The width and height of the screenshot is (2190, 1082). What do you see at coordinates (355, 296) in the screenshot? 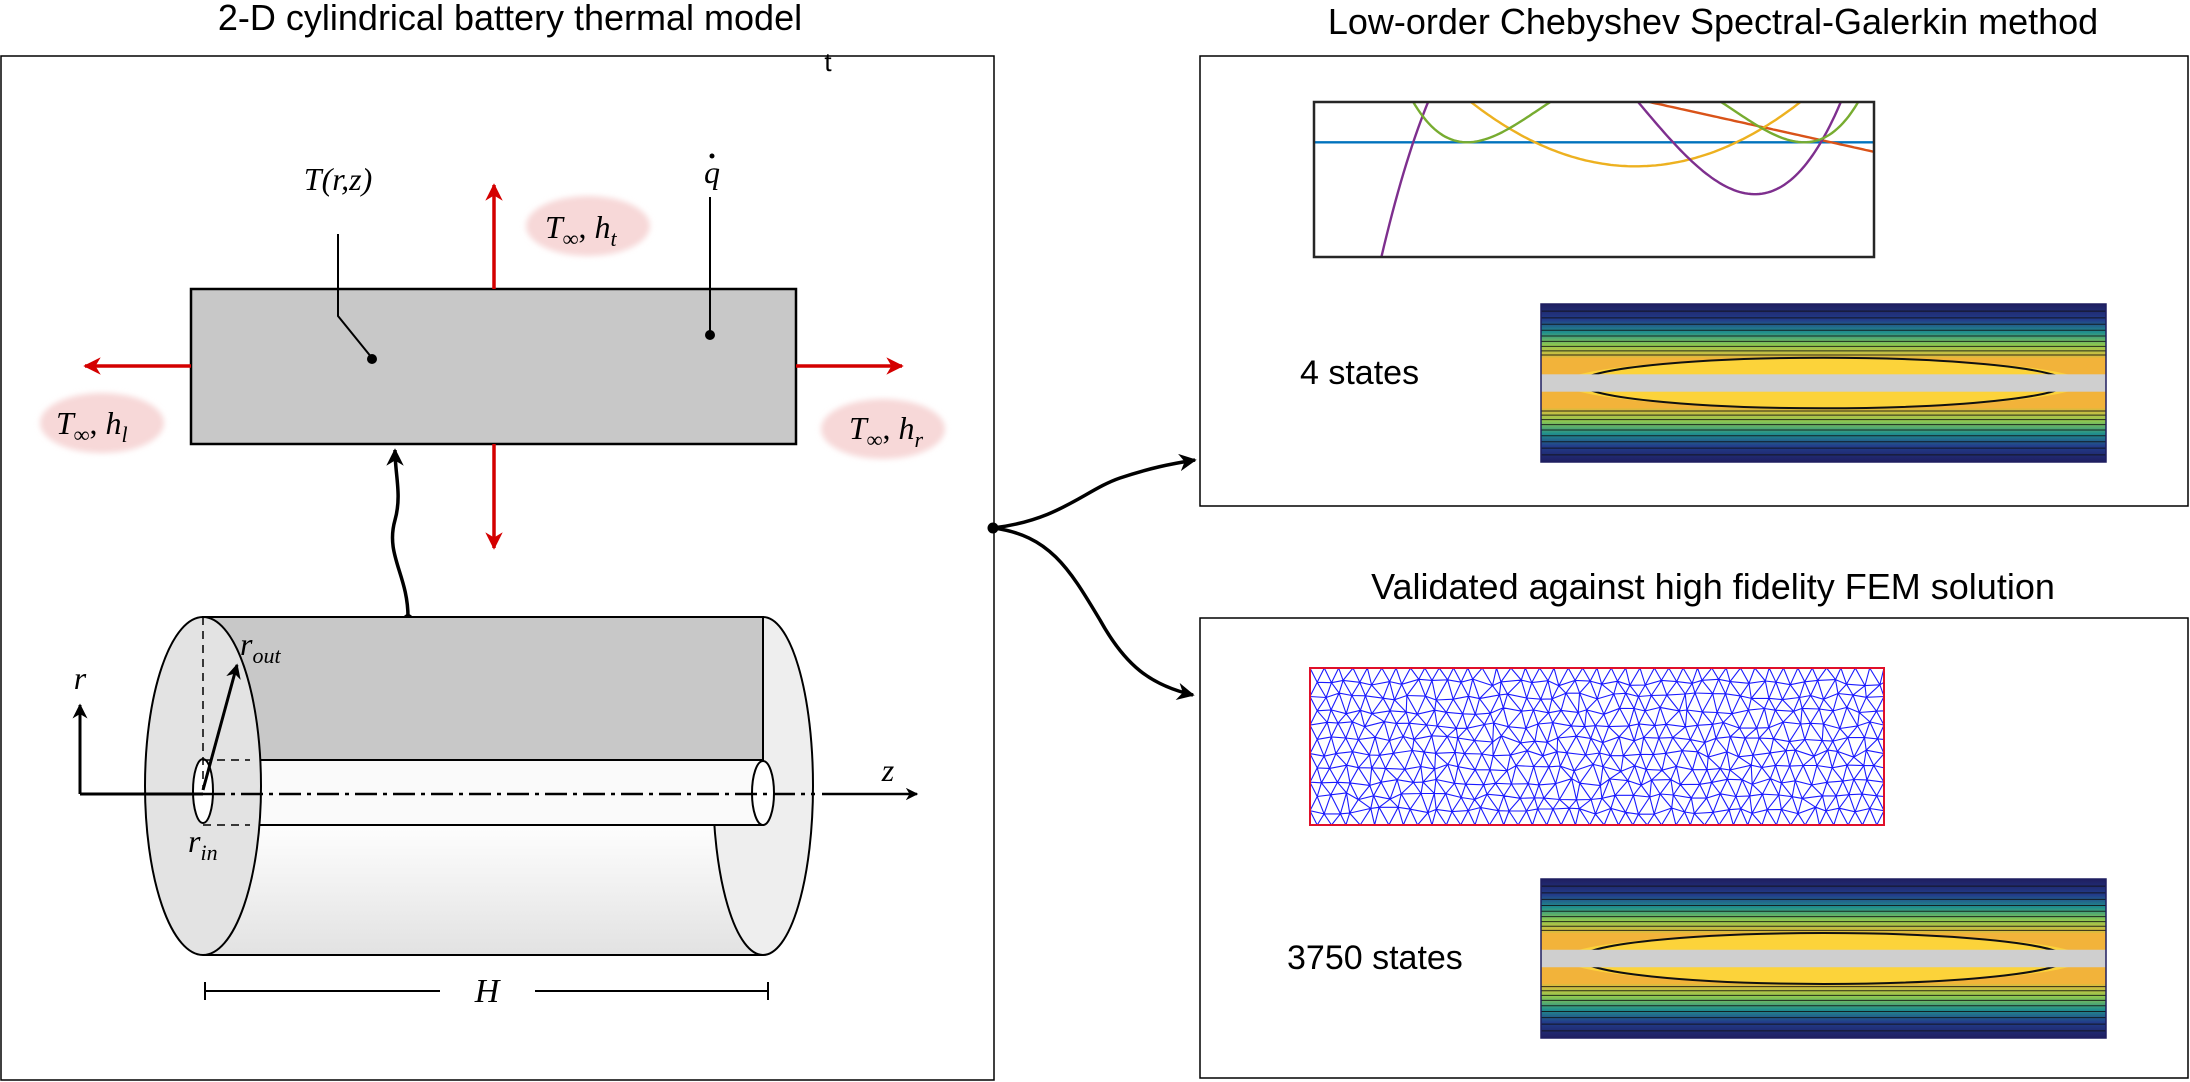
I see `temperature-leader-line` at bounding box center [355, 296].